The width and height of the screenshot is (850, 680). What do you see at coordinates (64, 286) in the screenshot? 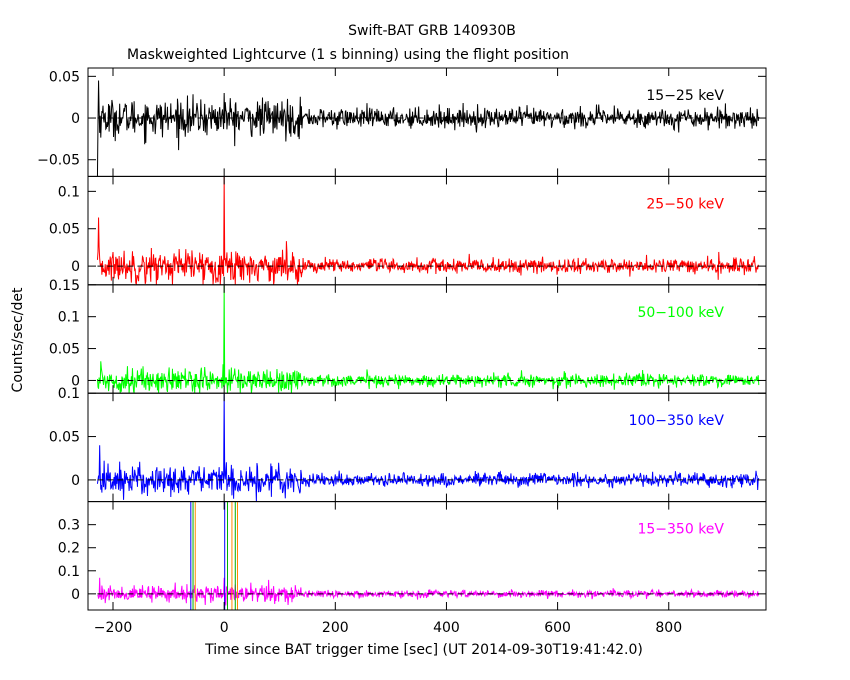
I see `y-tick-label-2-3: 0.15` at bounding box center [64, 286].